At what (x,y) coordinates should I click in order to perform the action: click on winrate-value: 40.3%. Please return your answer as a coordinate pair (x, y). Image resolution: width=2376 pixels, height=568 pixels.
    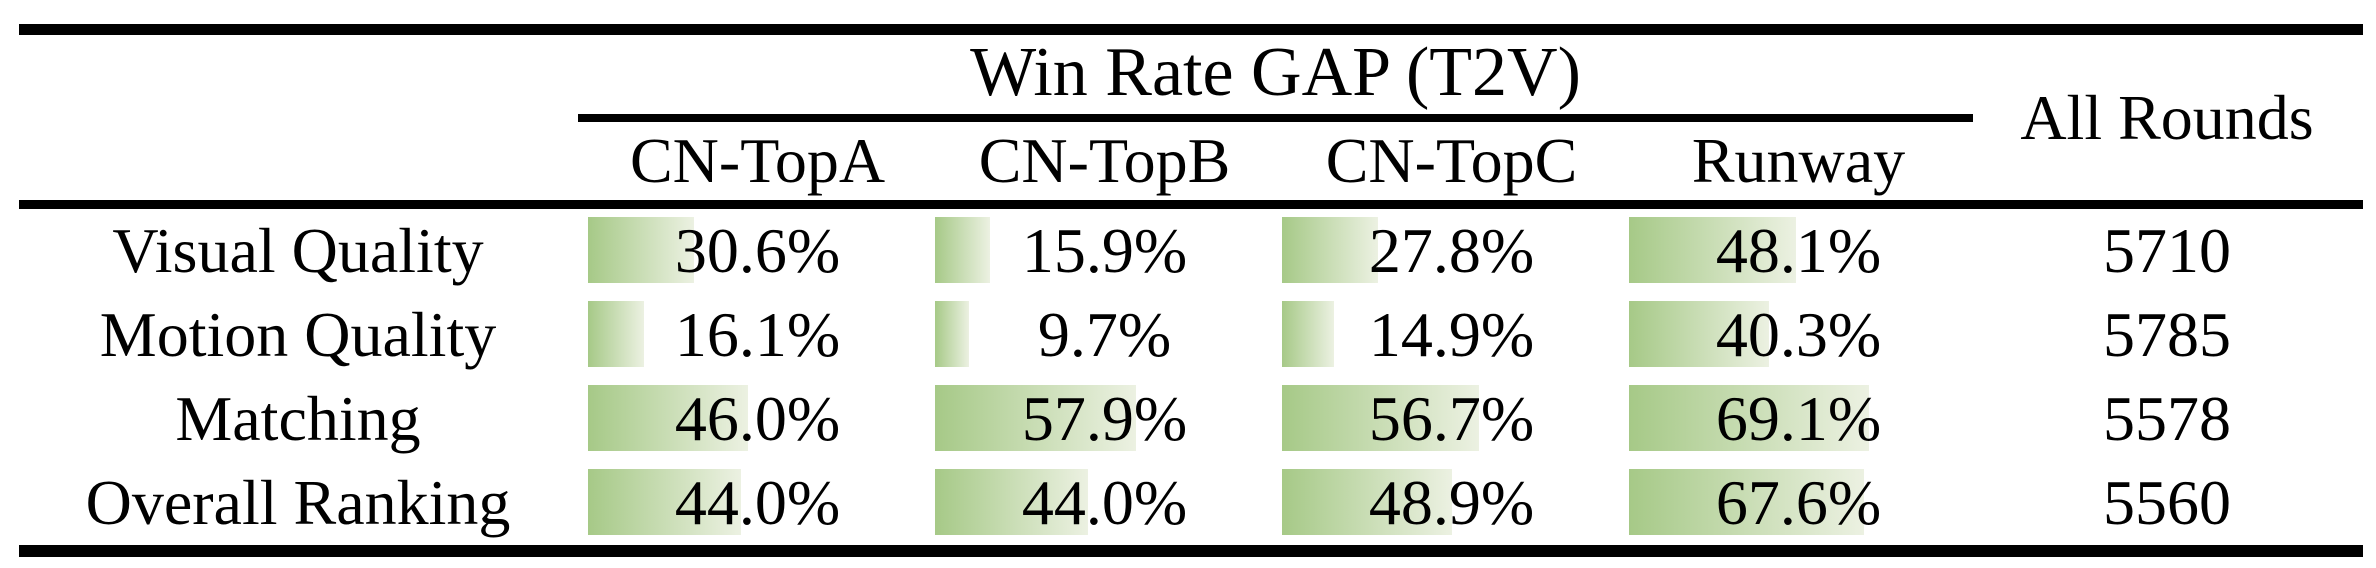
    Looking at the image, I should click on (1798, 334).